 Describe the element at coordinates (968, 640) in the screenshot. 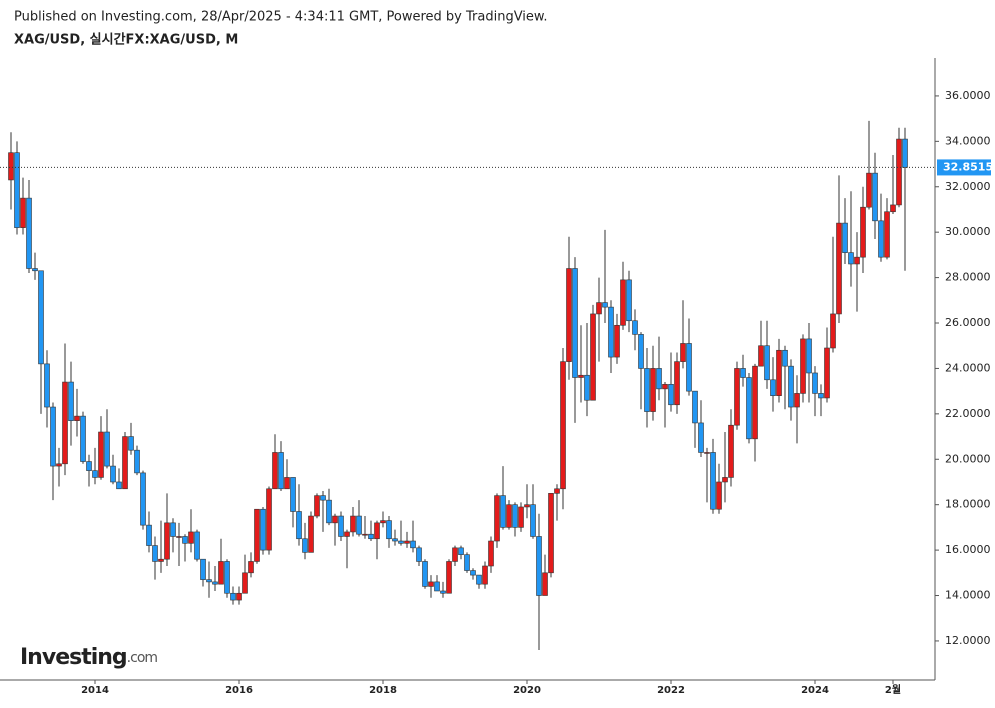

I see `y-tick-label: 12.0000` at that location.